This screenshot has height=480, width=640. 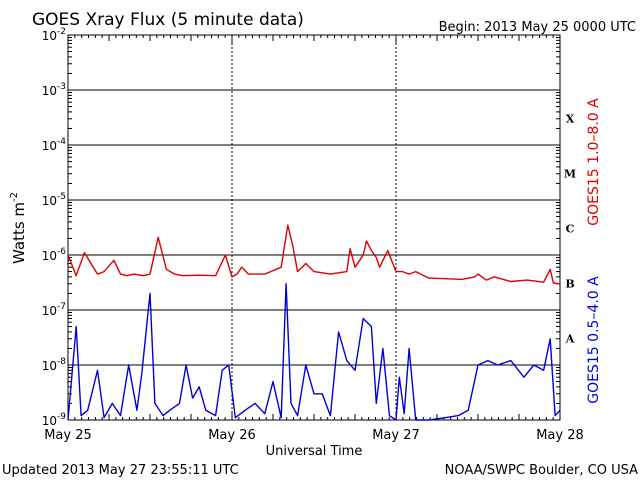 I want to click on y-tick-label: 10⁻⁵, so click(x=54, y=200).